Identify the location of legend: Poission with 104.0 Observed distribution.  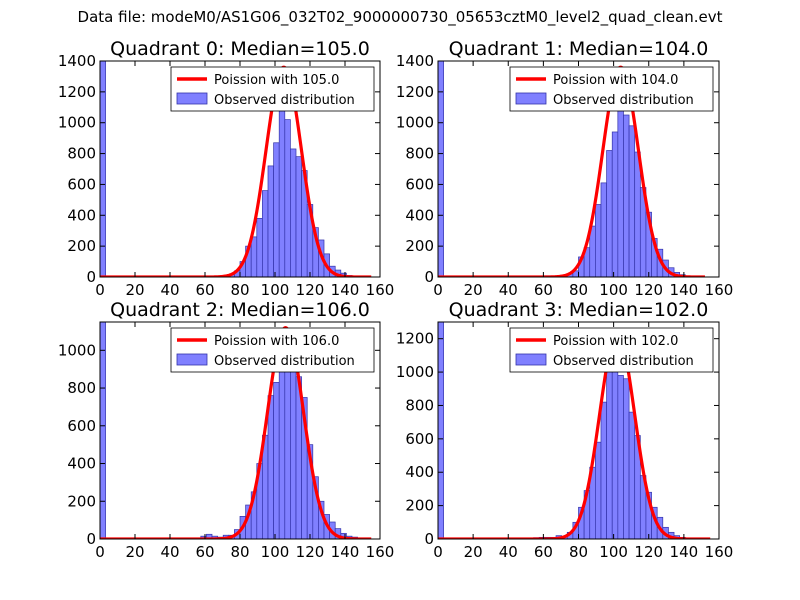
(611, 89).